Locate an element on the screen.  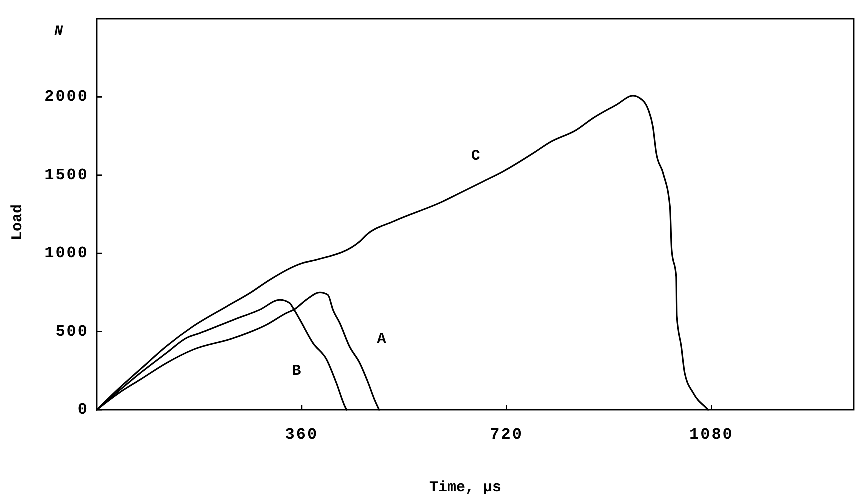
y-axis-title: Load is located at coordinates (18, 222).